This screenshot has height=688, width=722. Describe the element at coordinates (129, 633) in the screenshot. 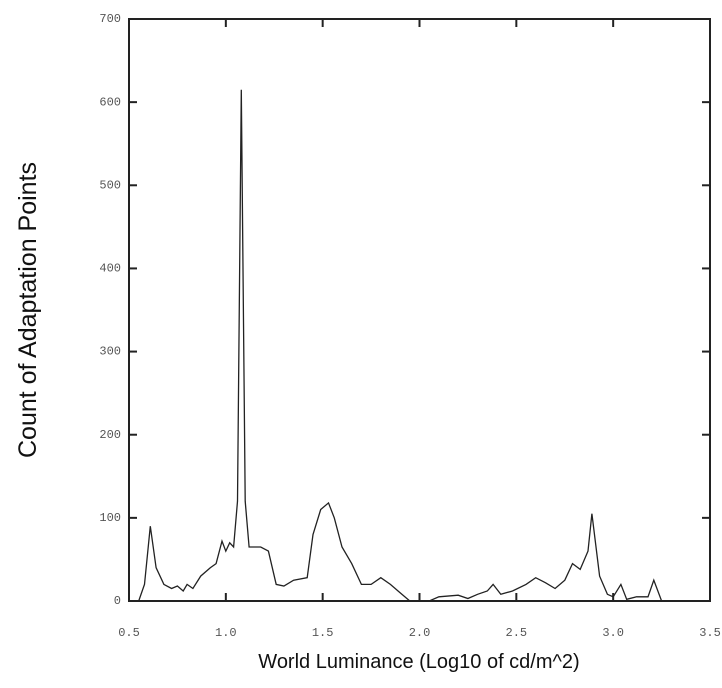

I see `x-tick-label: 0.5` at that location.